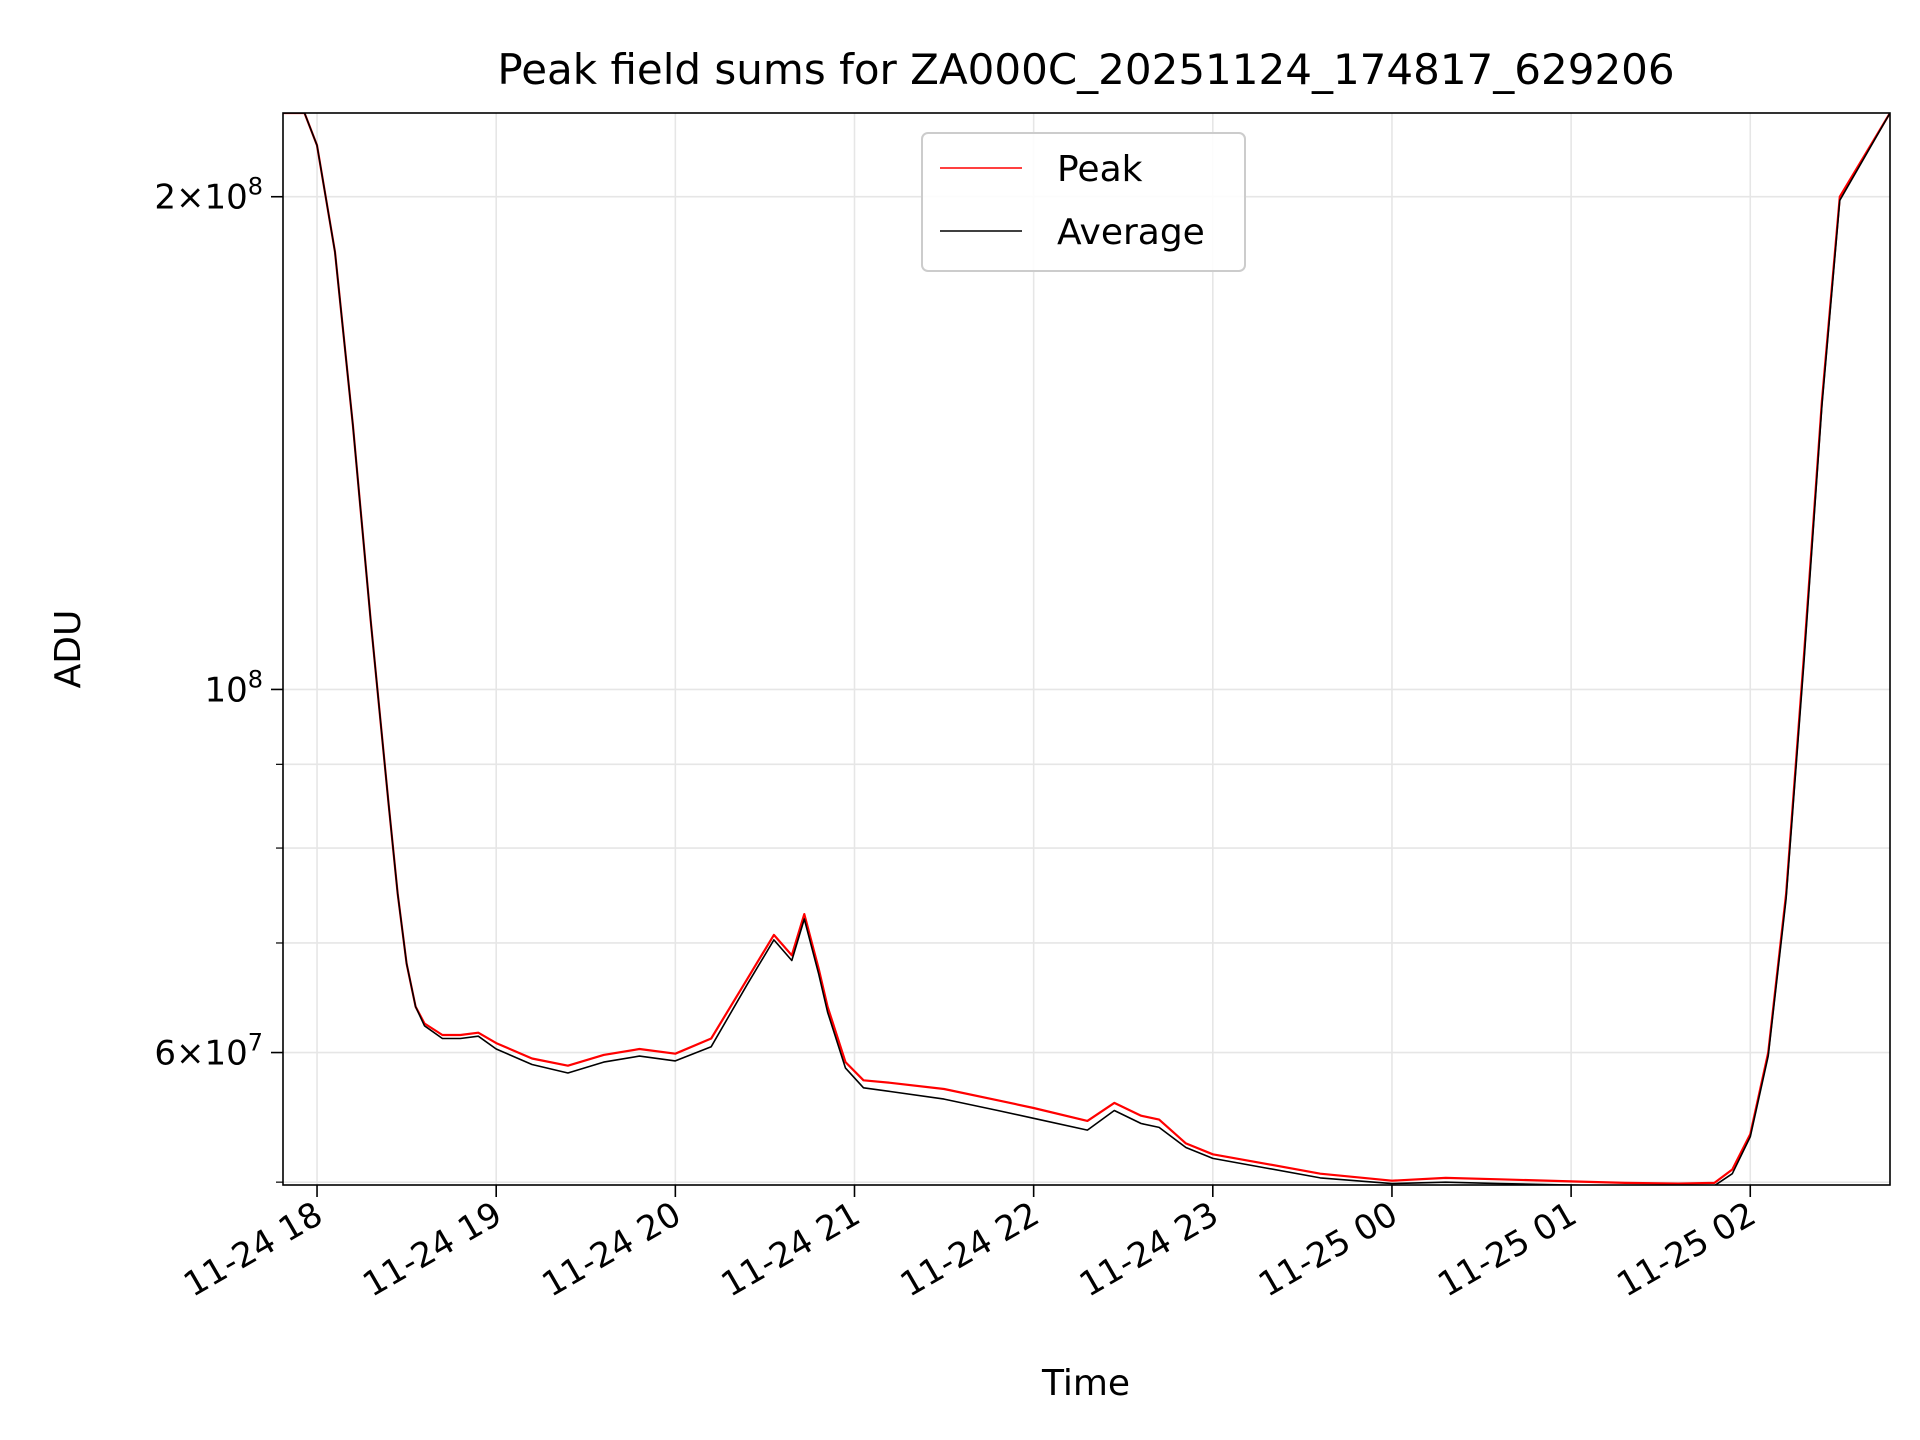 The image size is (1920, 1440). What do you see at coordinates (233, 687) in the screenshot?
I see `y-tick-label: 108` at bounding box center [233, 687].